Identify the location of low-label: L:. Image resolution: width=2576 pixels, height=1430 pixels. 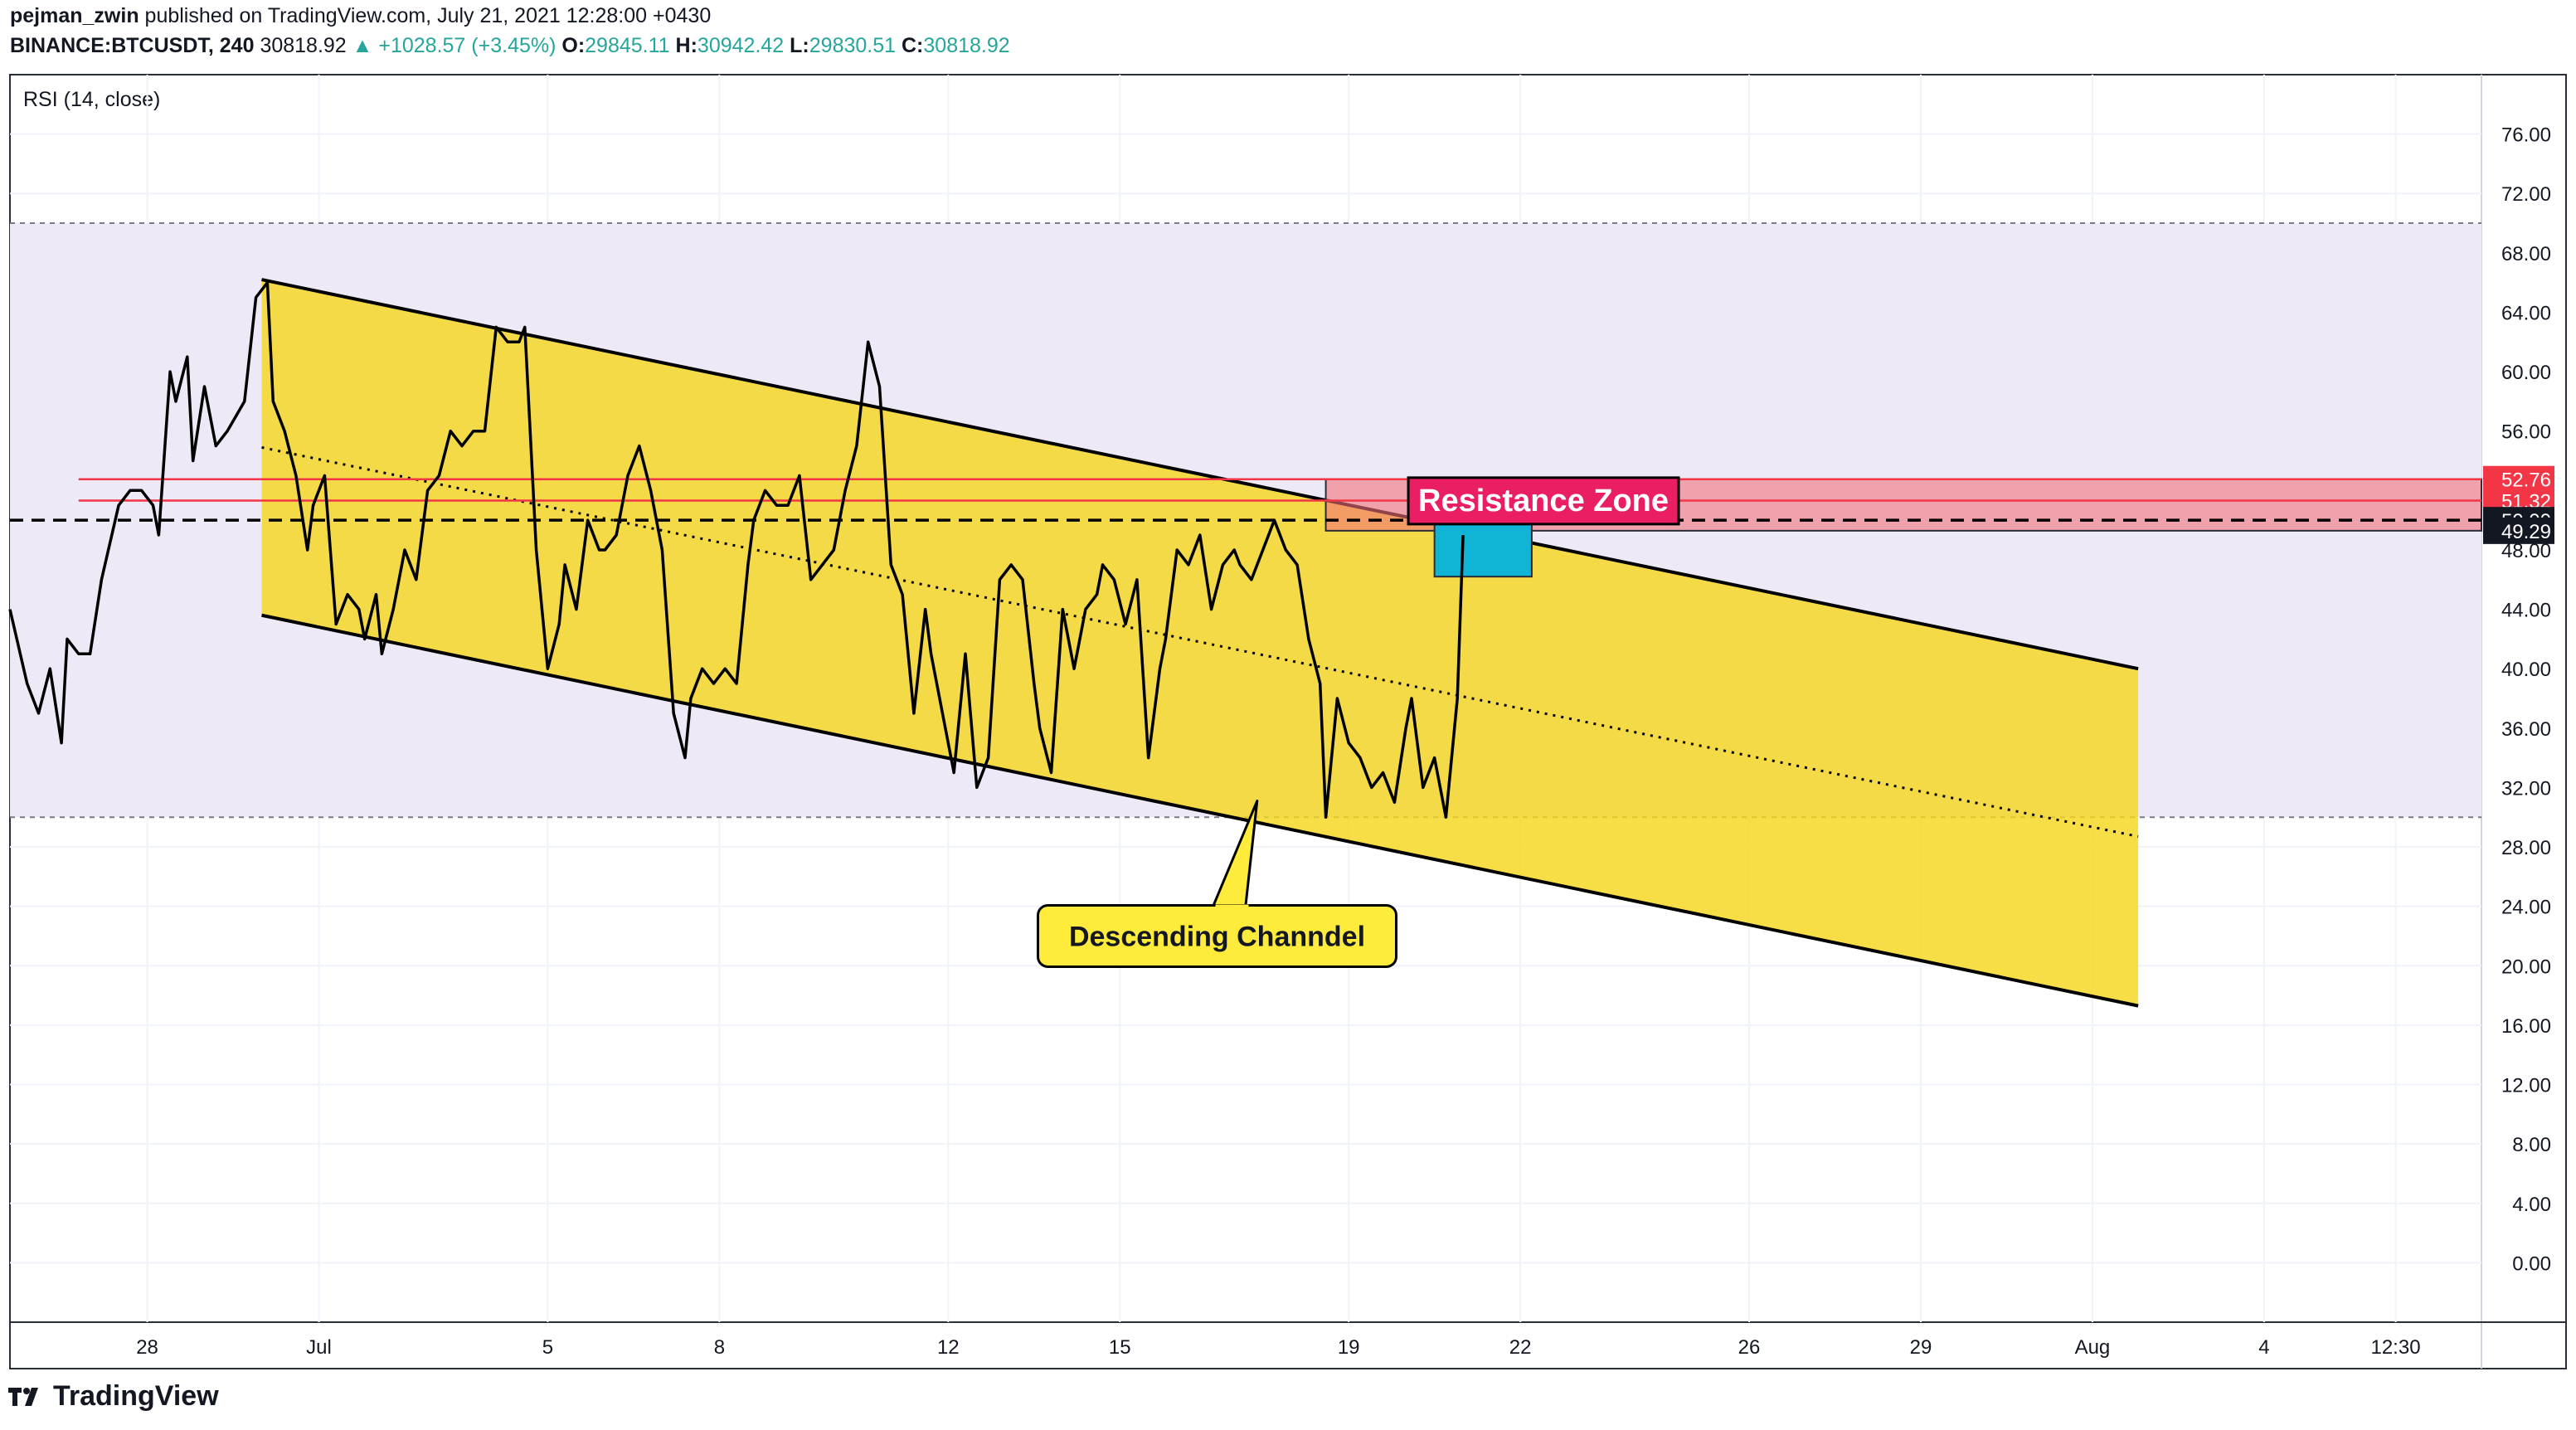
(800, 45).